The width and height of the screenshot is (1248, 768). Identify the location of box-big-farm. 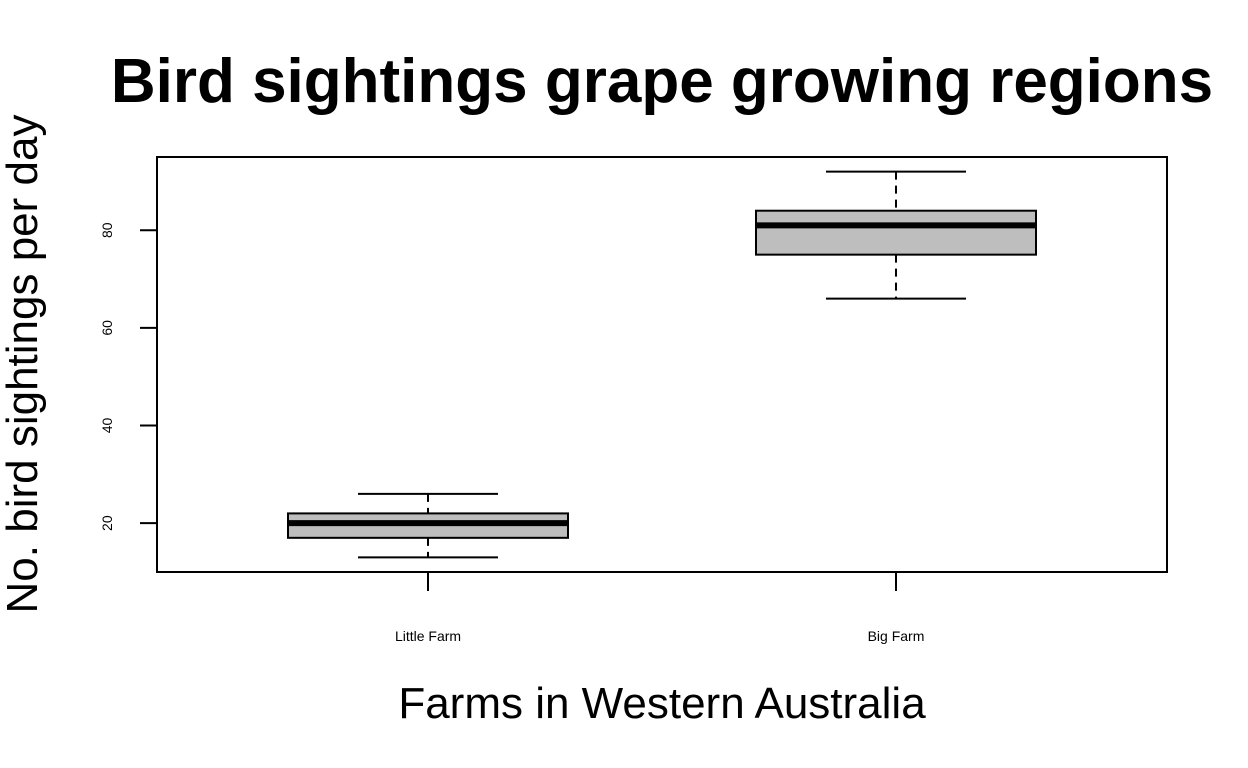
(896, 235).